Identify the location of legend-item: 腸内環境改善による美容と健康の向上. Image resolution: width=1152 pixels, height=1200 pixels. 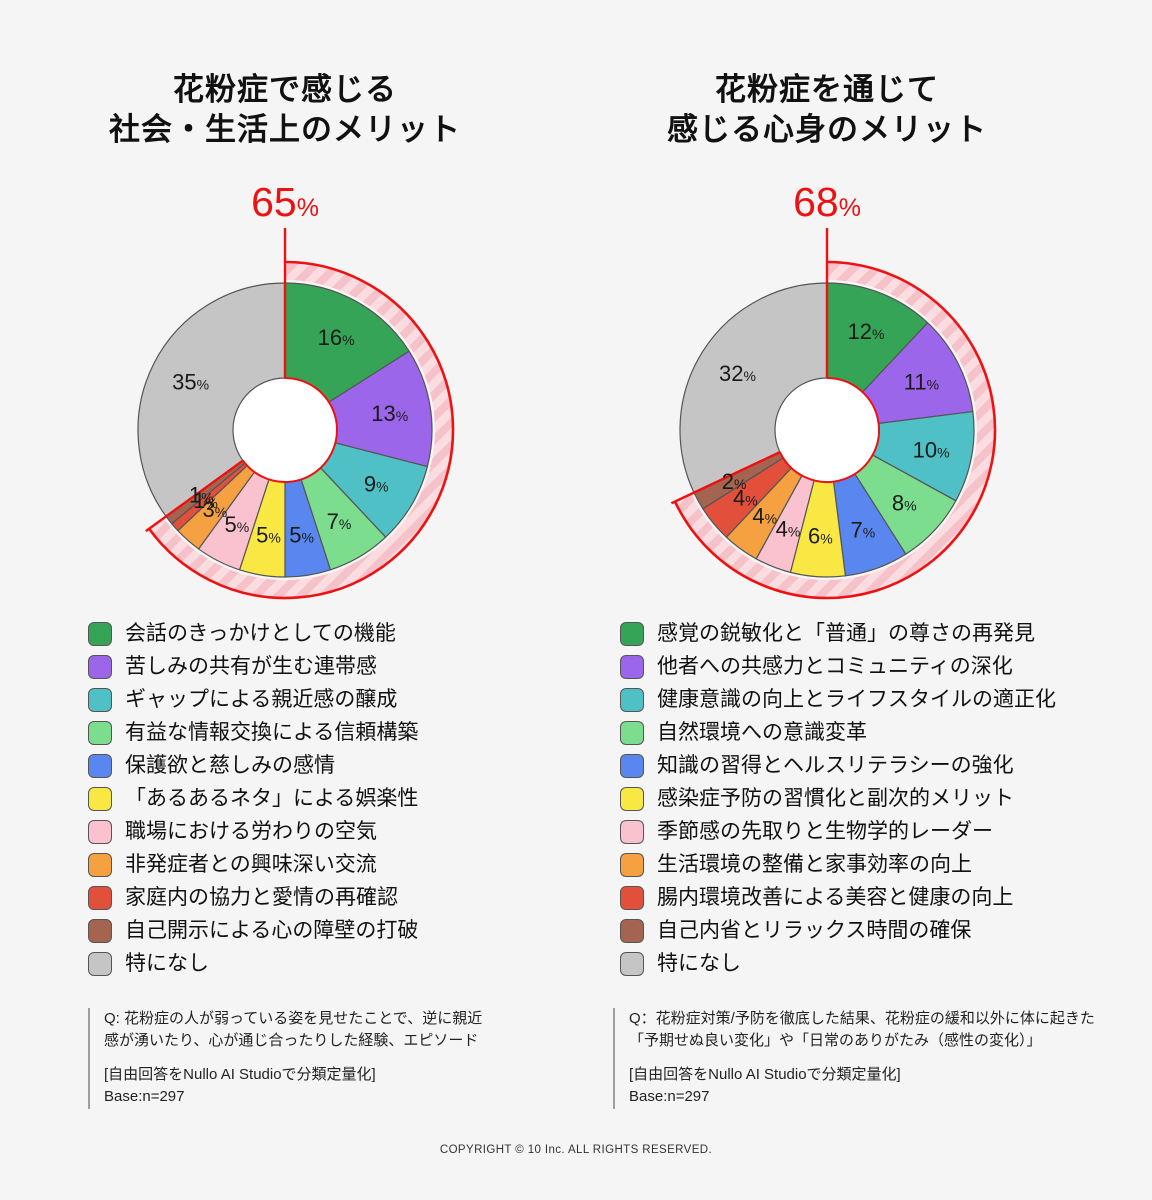
(838, 898).